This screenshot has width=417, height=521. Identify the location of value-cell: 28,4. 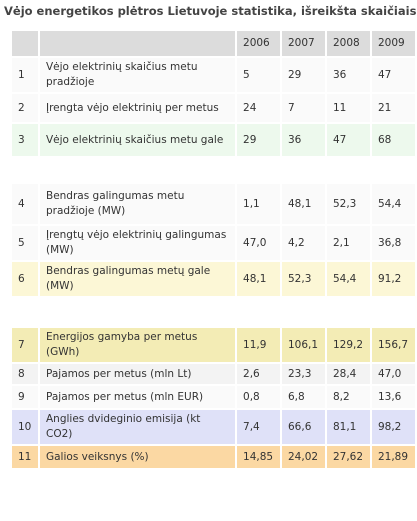
(348, 374).